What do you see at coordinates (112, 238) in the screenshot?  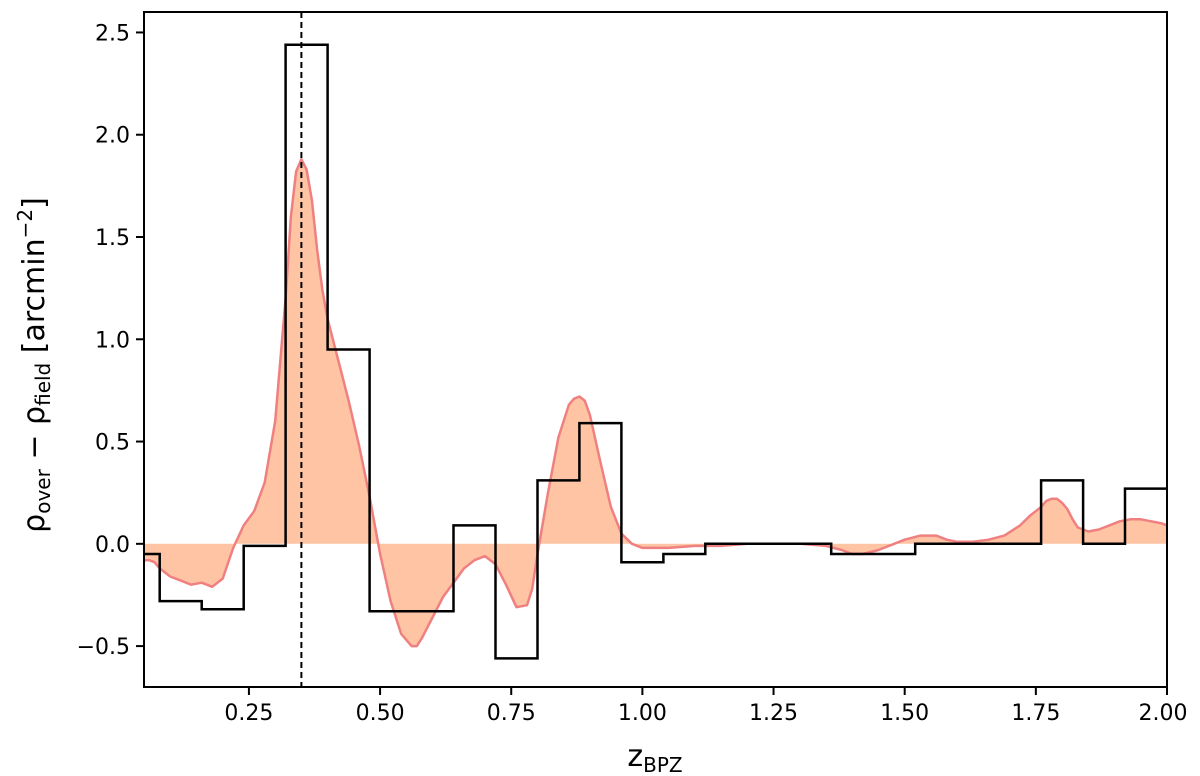 I see `y-tick-label: 1.5` at bounding box center [112, 238].